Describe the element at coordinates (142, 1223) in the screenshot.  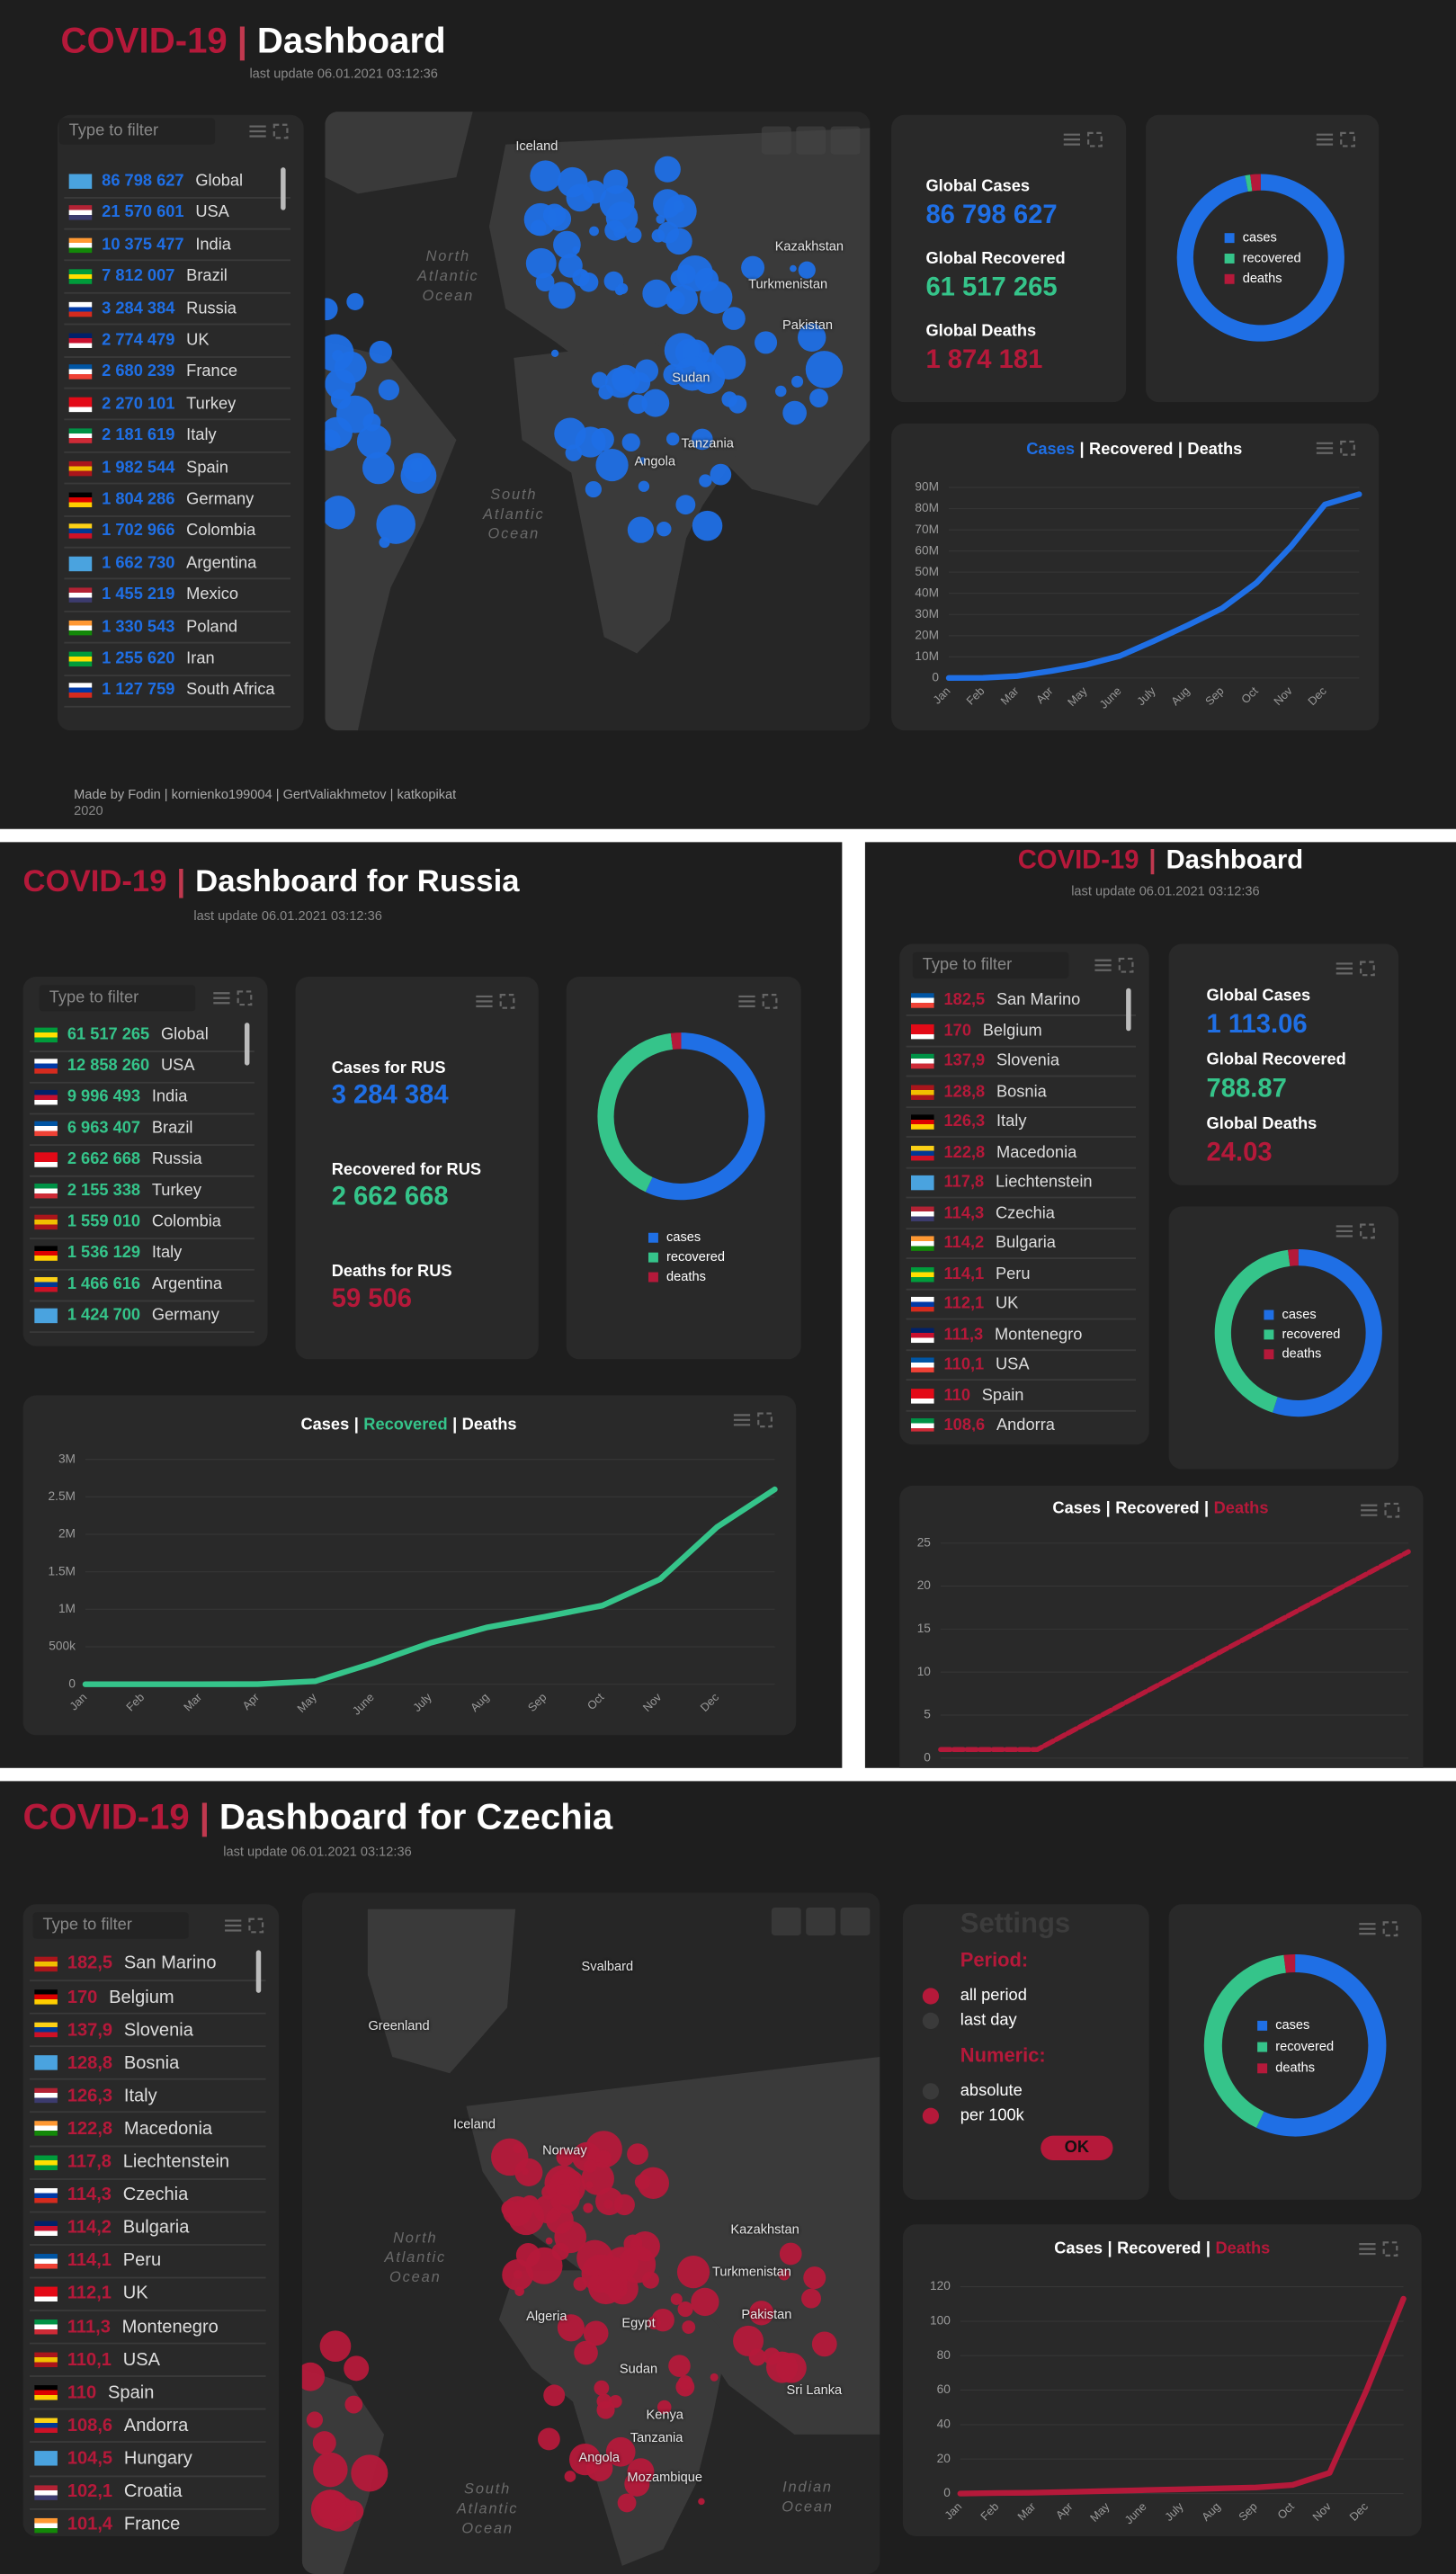
I see `country-row: 1 559 010 Colombia` at that location.